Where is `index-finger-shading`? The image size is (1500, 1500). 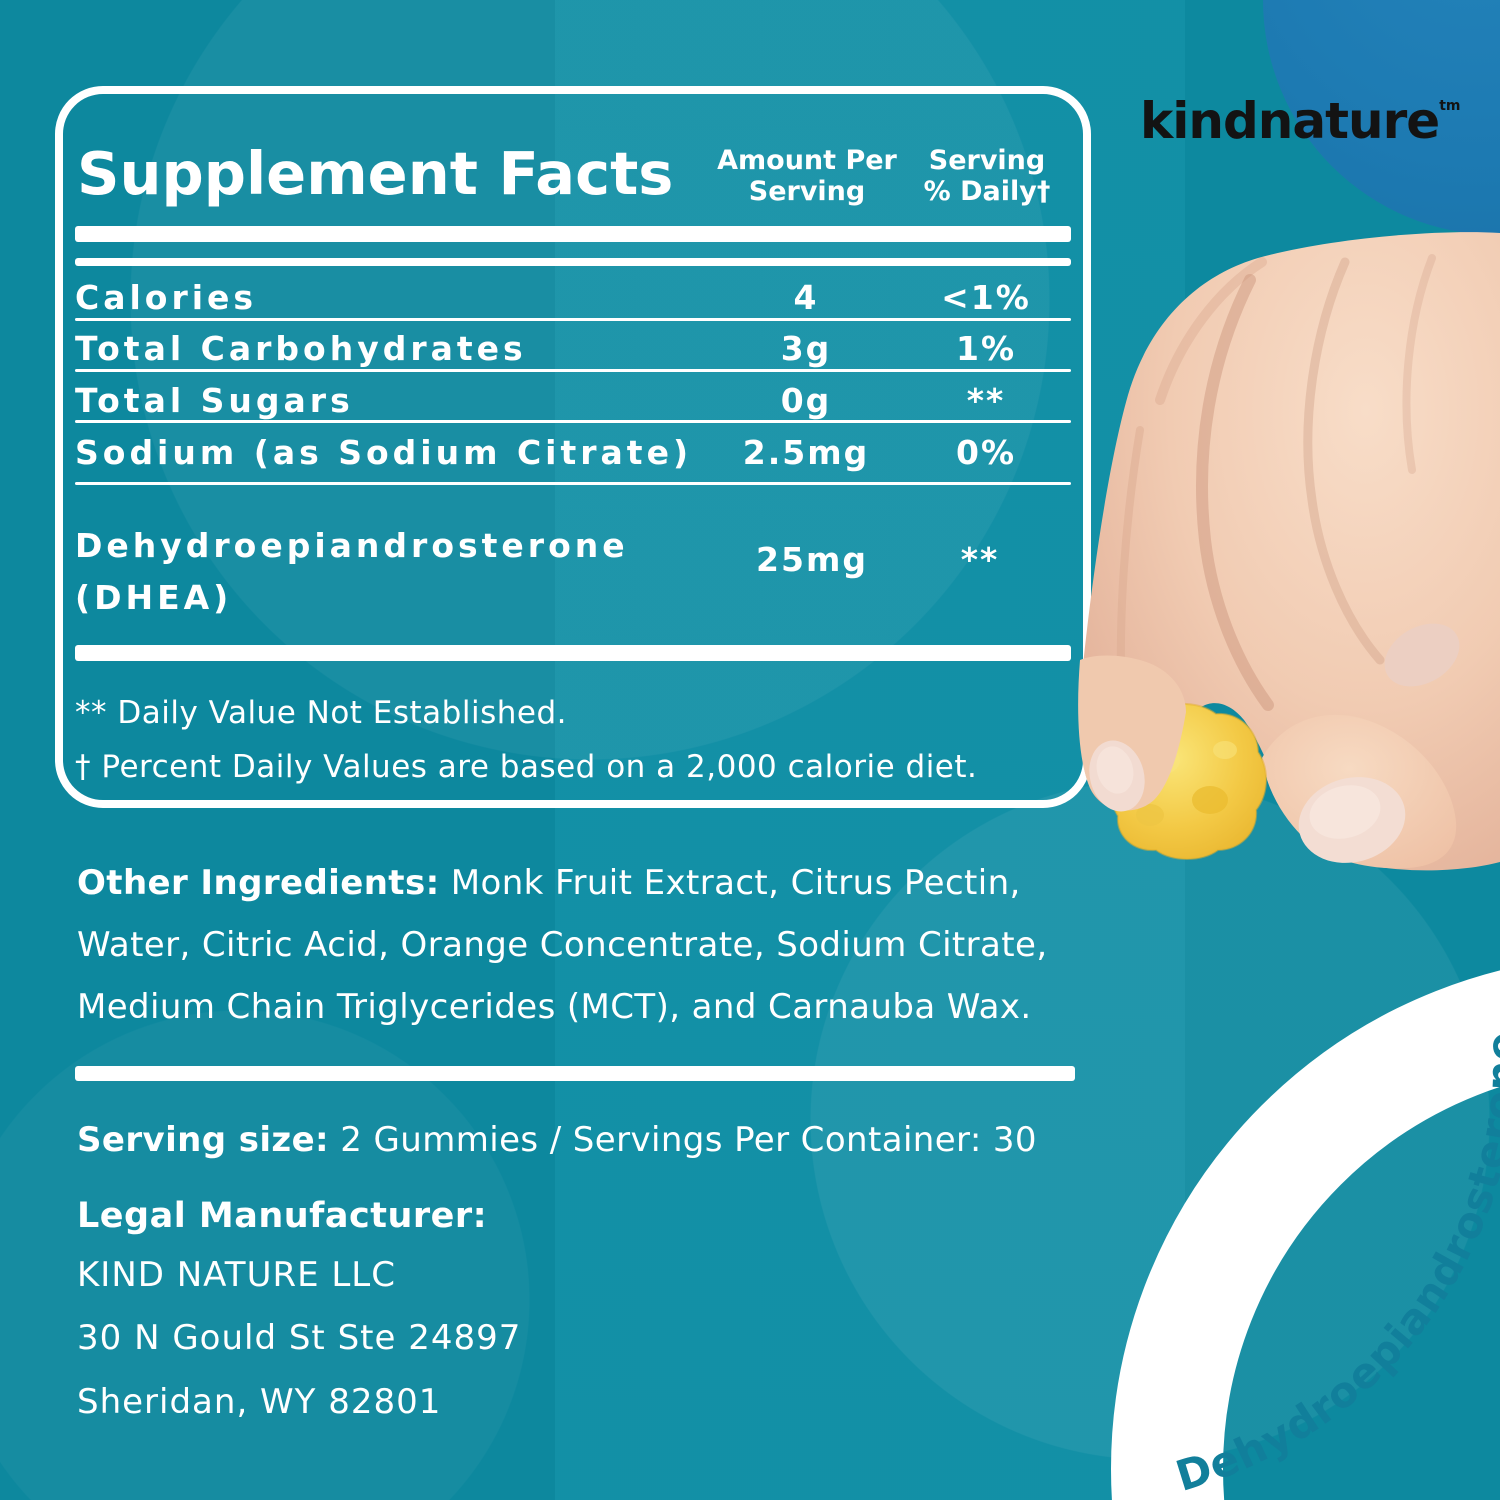
index-finger-shading is located at coordinates (1130, 565).